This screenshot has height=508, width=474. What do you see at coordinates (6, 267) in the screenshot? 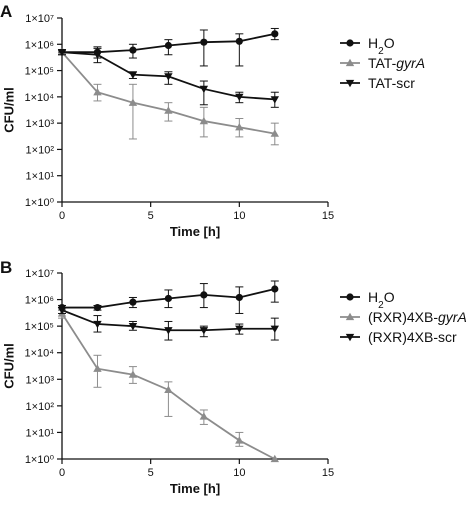
I see `panel-b-letter: B` at bounding box center [6, 267].